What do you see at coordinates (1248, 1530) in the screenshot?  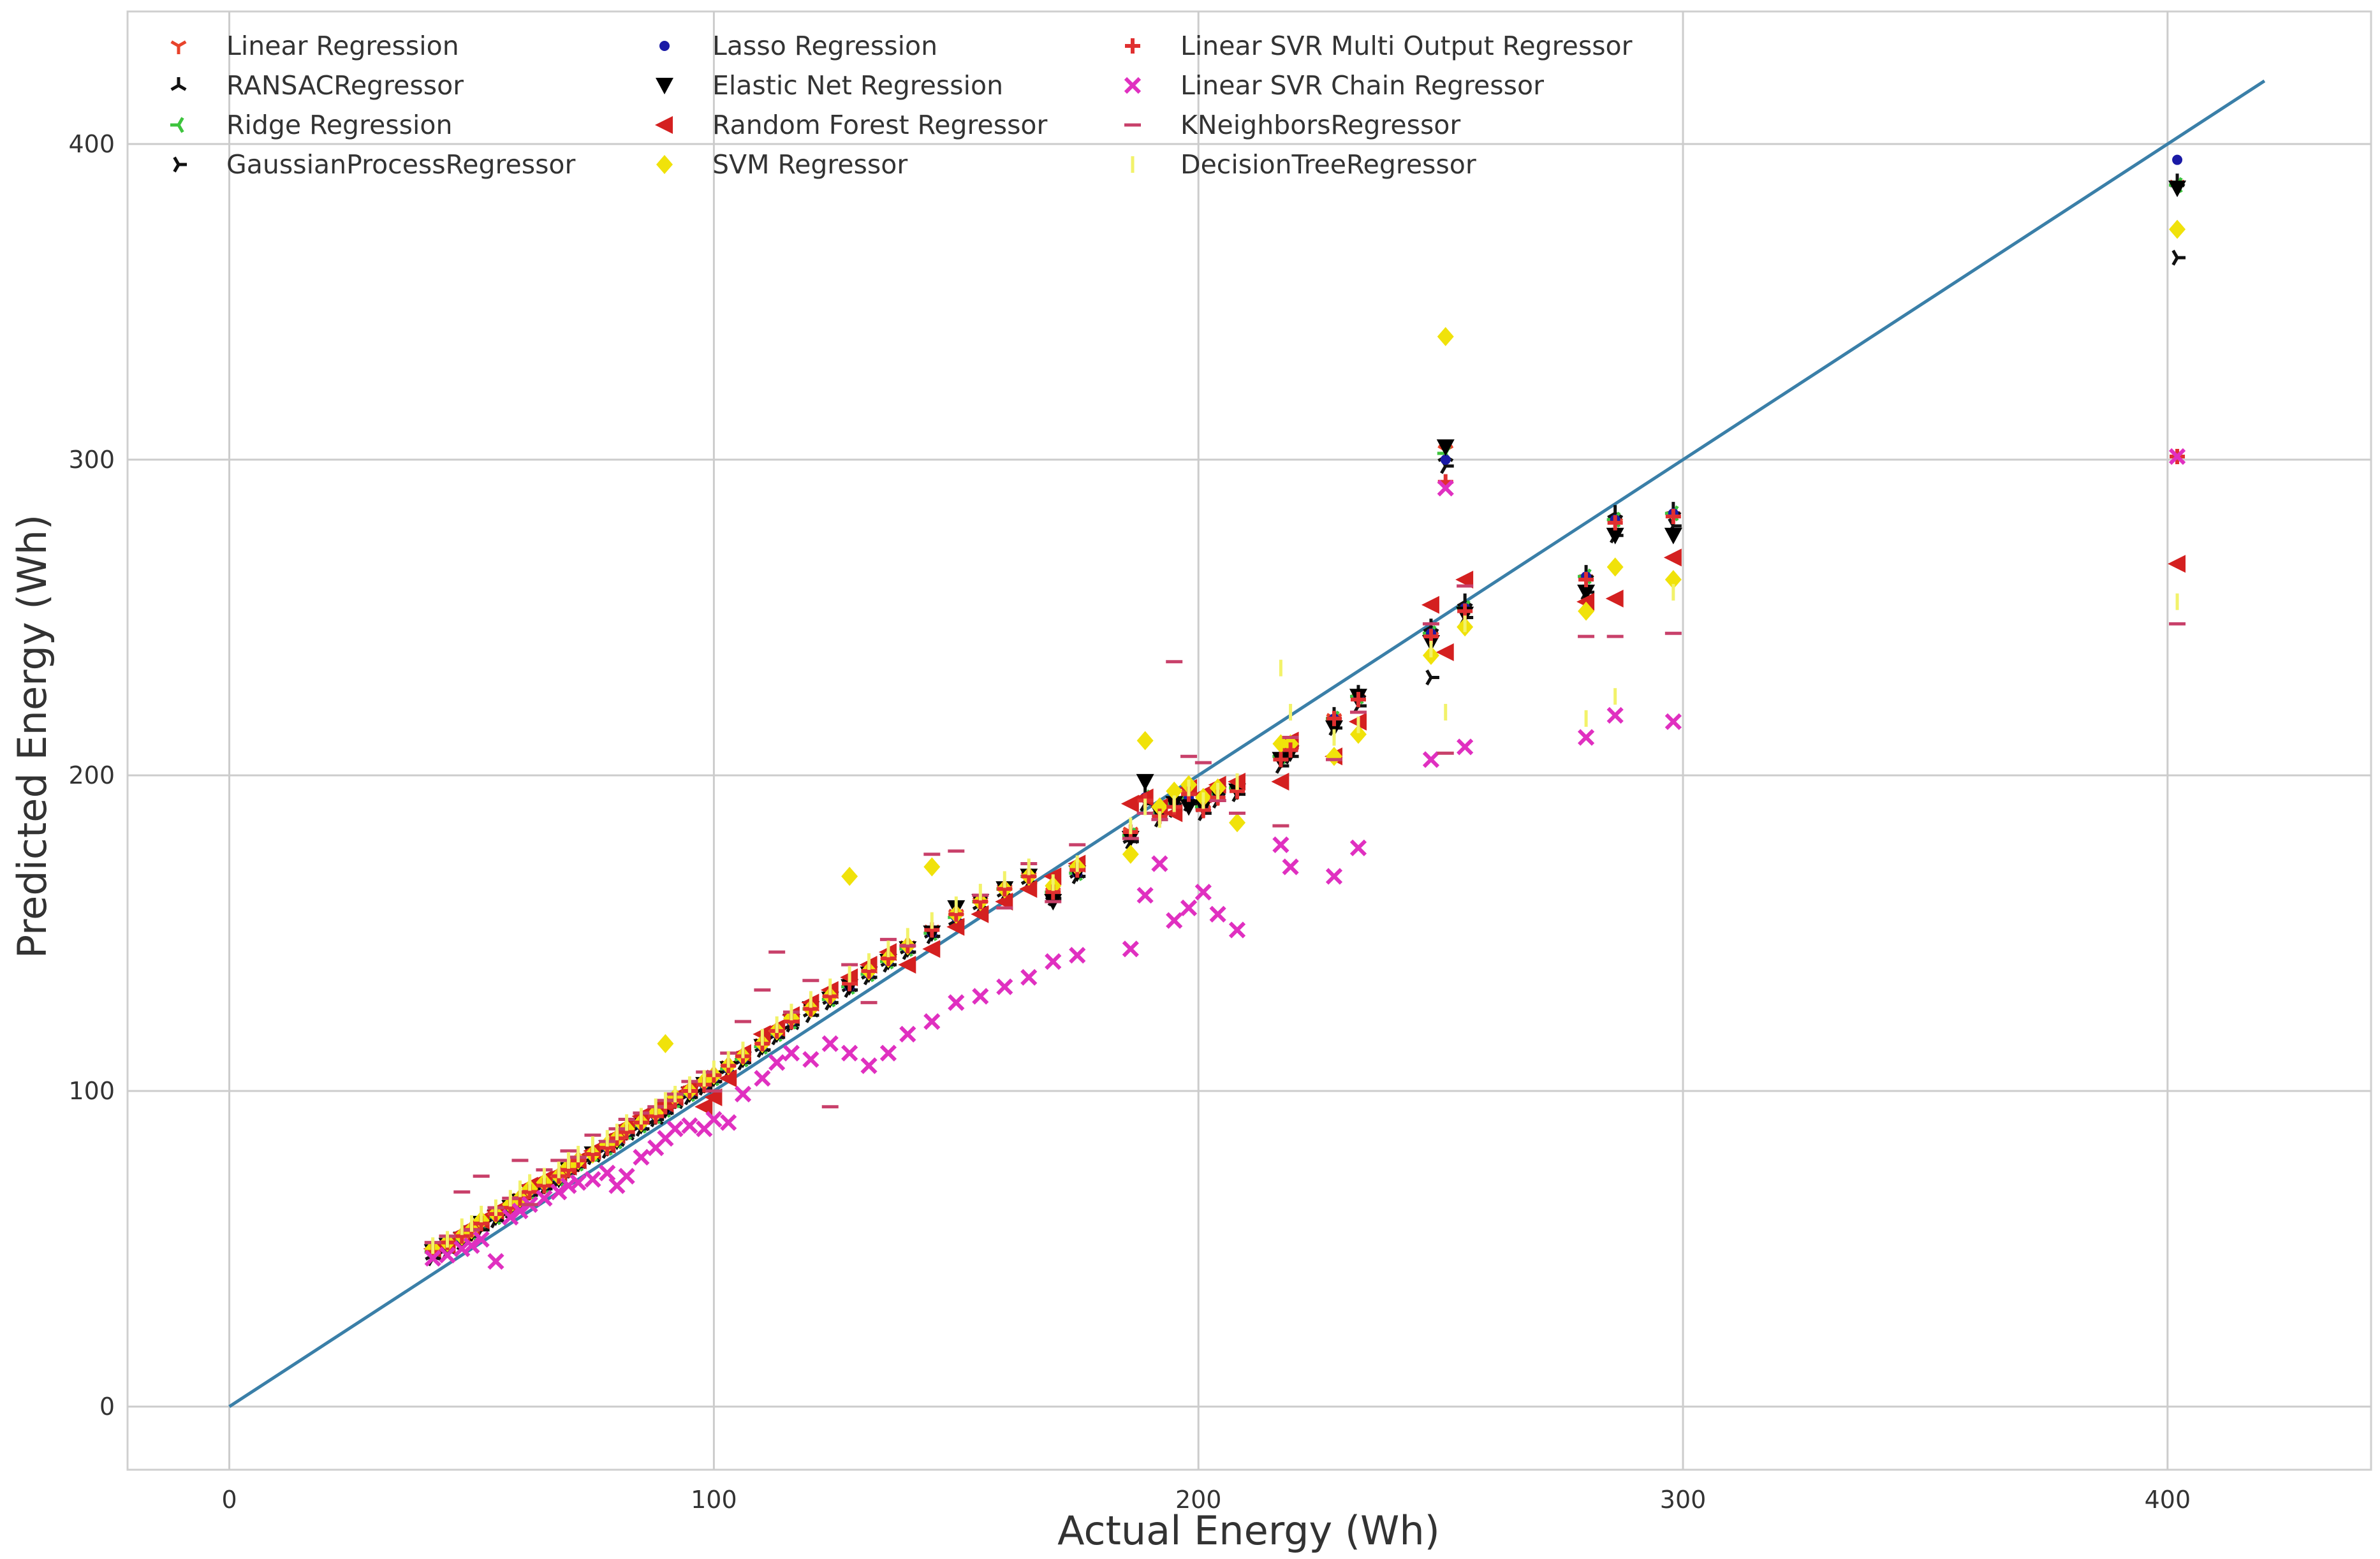 I see `x-axis-label: Actual Energy (Wh)` at bounding box center [1248, 1530].